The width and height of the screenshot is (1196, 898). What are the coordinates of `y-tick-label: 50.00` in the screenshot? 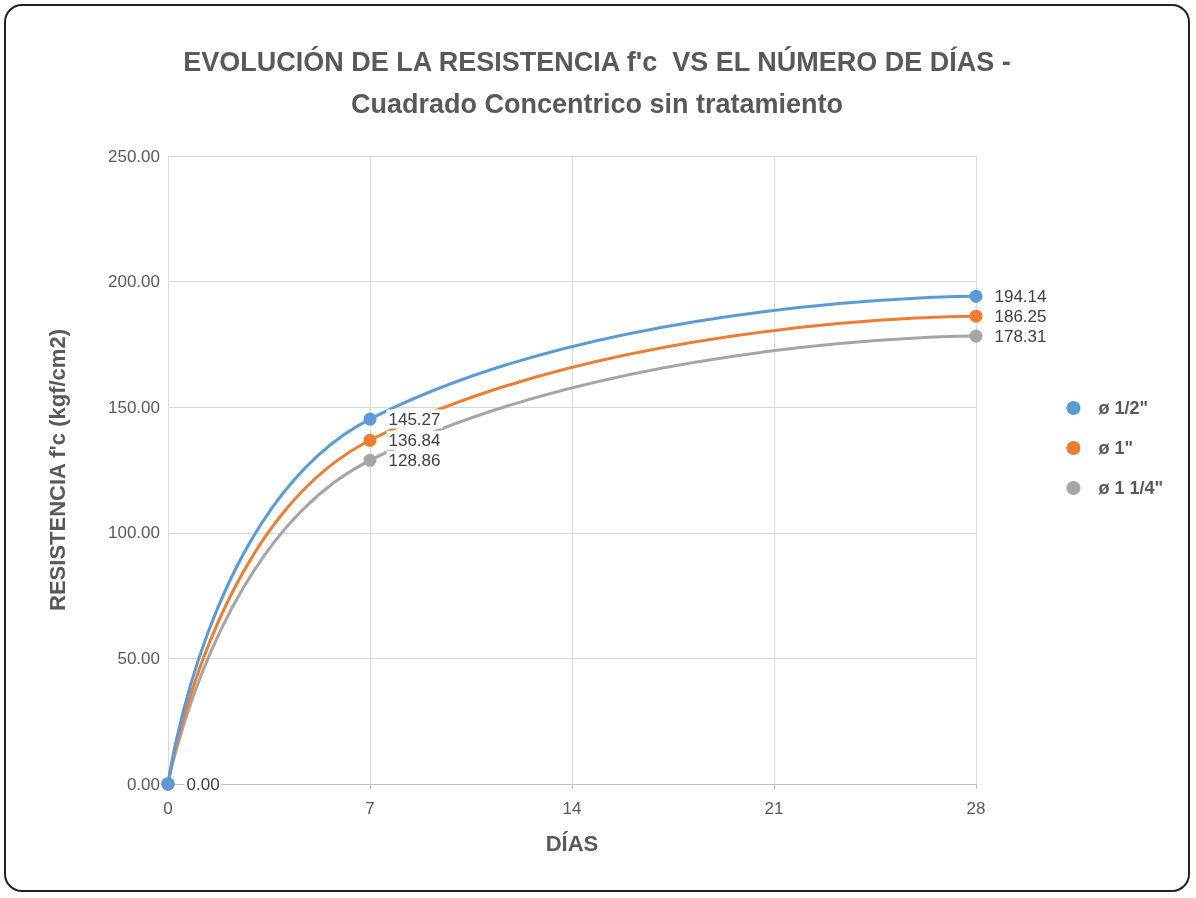 It's located at (138, 658).